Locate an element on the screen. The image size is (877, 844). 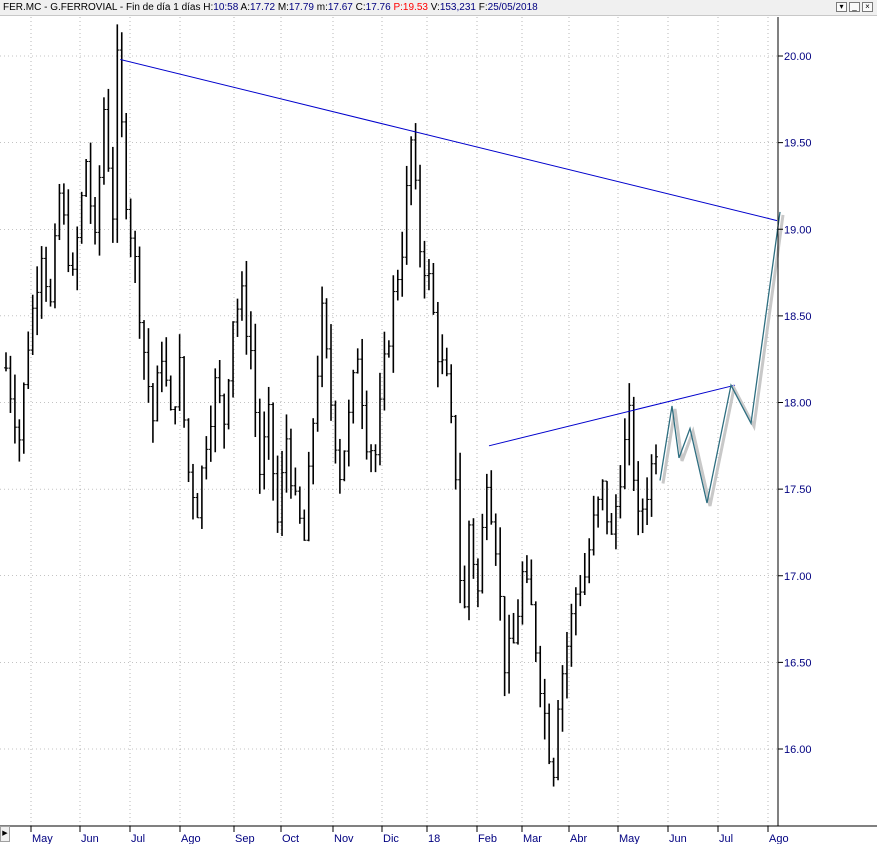
header-field-volume-label: V: is located at coordinates (435, 7).